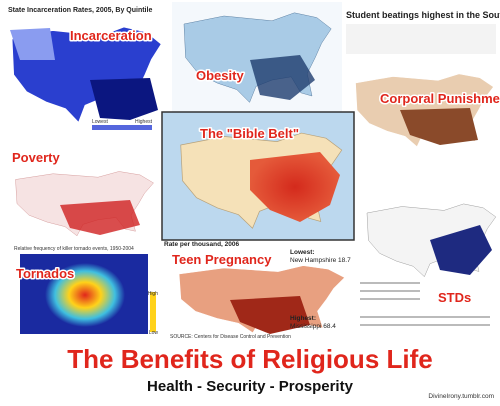 This screenshot has width=500, height=406. I want to click on panel-label: Poverty, so click(36, 157).